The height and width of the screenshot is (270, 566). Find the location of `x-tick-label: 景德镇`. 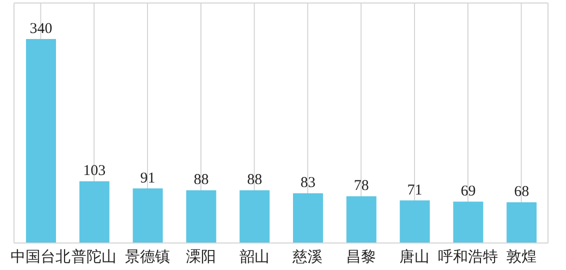

x-tick-label: 景德镇 is located at coordinates (147, 257).